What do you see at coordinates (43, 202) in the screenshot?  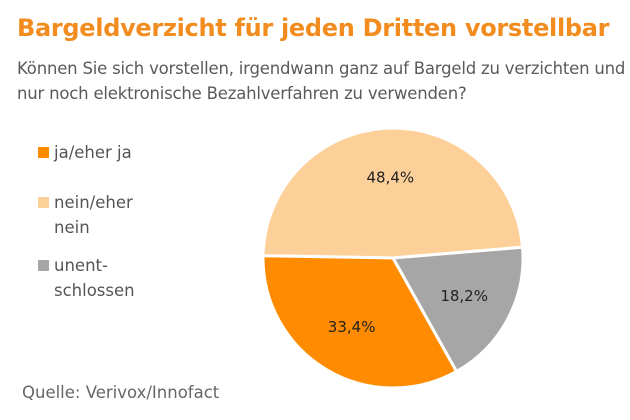 I see `legend-swatch-nein` at bounding box center [43, 202].